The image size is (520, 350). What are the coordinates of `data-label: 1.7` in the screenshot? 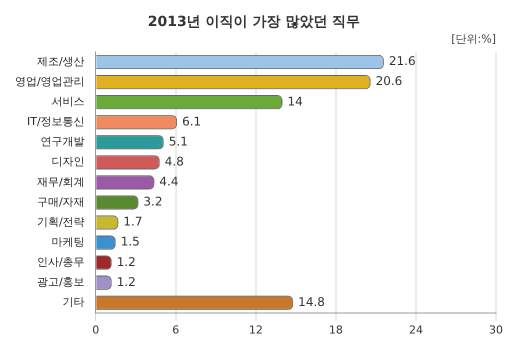 It's located at (132, 221).